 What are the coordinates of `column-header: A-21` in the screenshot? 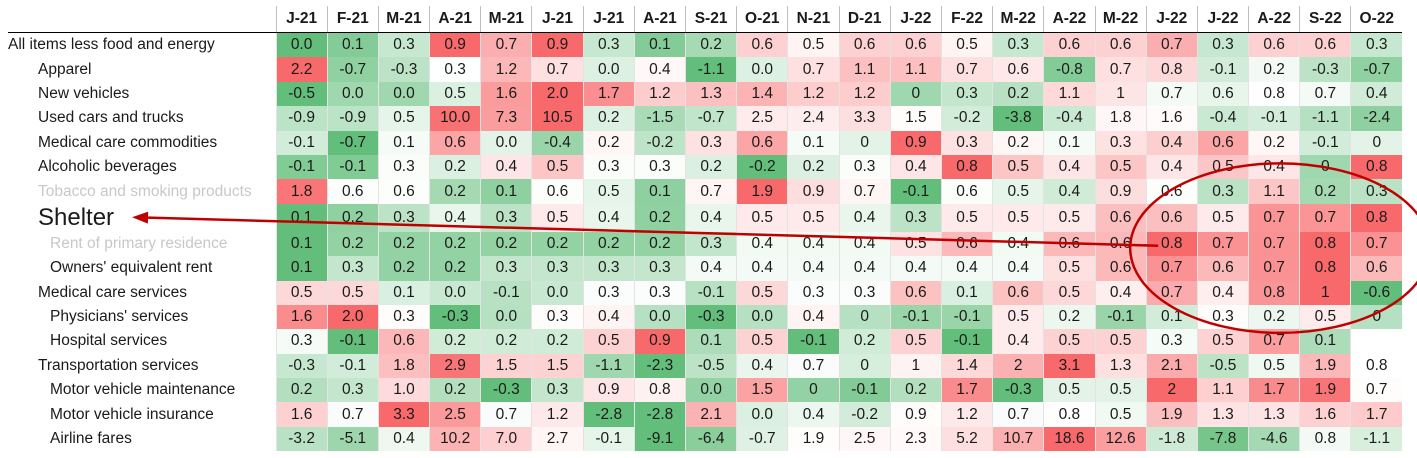 It's located at (659, 19).